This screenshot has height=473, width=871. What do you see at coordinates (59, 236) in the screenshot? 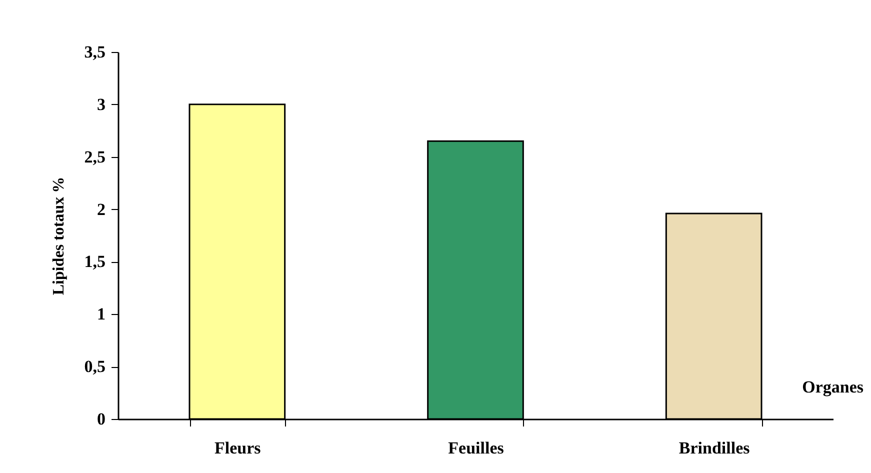
I see `y-axis-title: Lipides totaux %` at bounding box center [59, 236].